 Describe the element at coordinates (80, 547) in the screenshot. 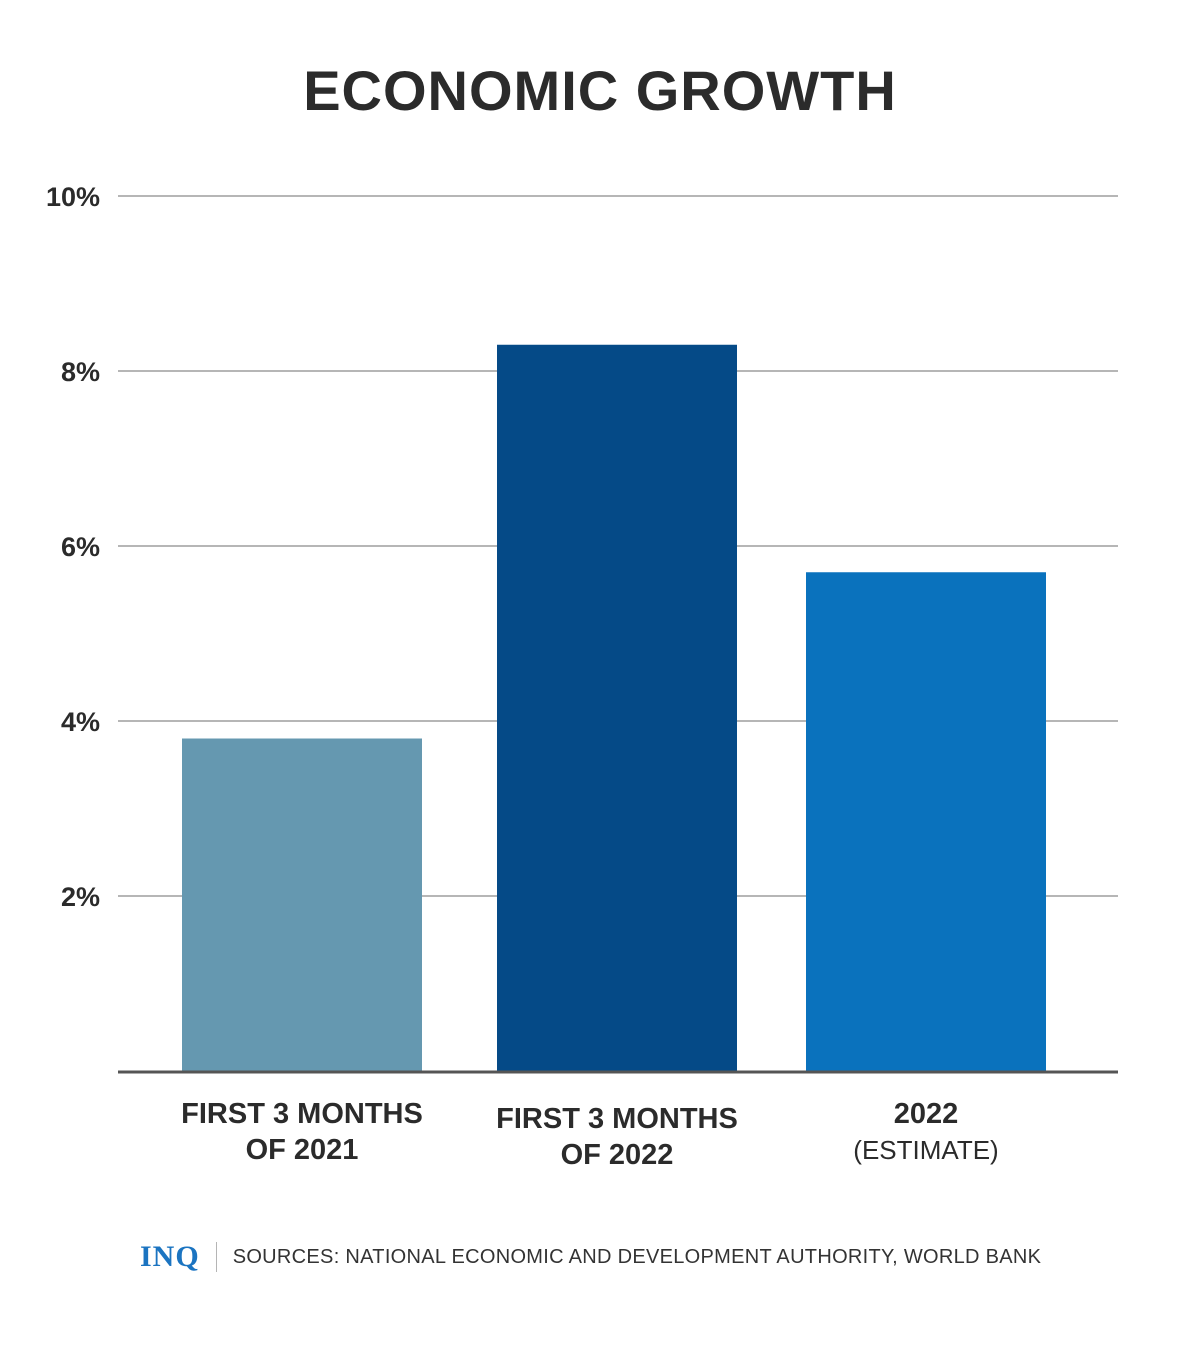

I see `y-tick-label: 6%` at that location.